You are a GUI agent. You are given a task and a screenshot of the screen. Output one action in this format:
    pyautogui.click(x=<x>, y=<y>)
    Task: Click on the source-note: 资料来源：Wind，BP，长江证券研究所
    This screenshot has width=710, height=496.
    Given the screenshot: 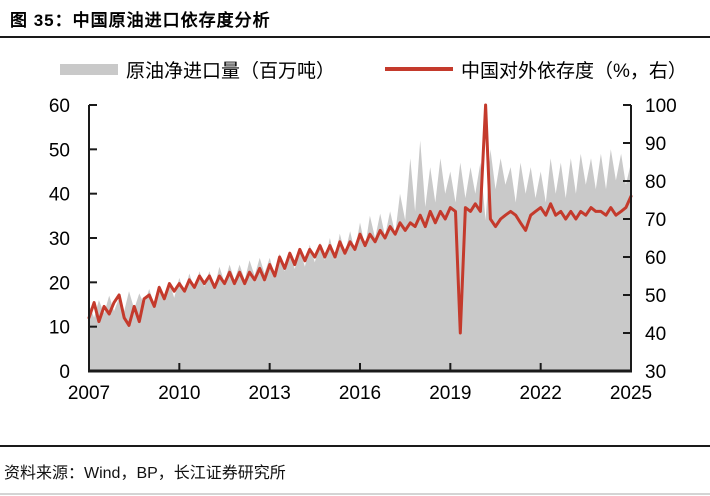 What is the action you would take?
    pyautogui.click(x=145, y=473)
    